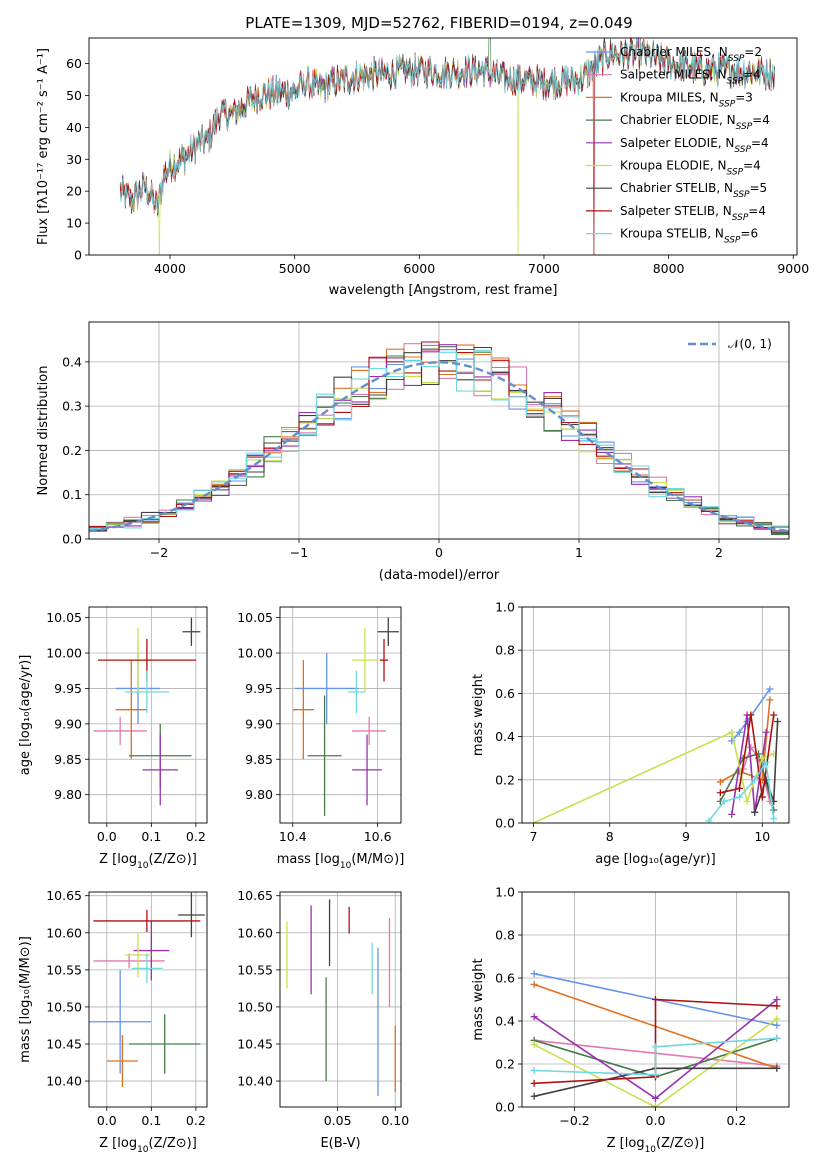 This screenshot has height=1170, width=819. Describe the element at coordinates (690, 77) in the screenshot. I see `legend-entry: Salpeter MILES, NSSP=4` at that location.